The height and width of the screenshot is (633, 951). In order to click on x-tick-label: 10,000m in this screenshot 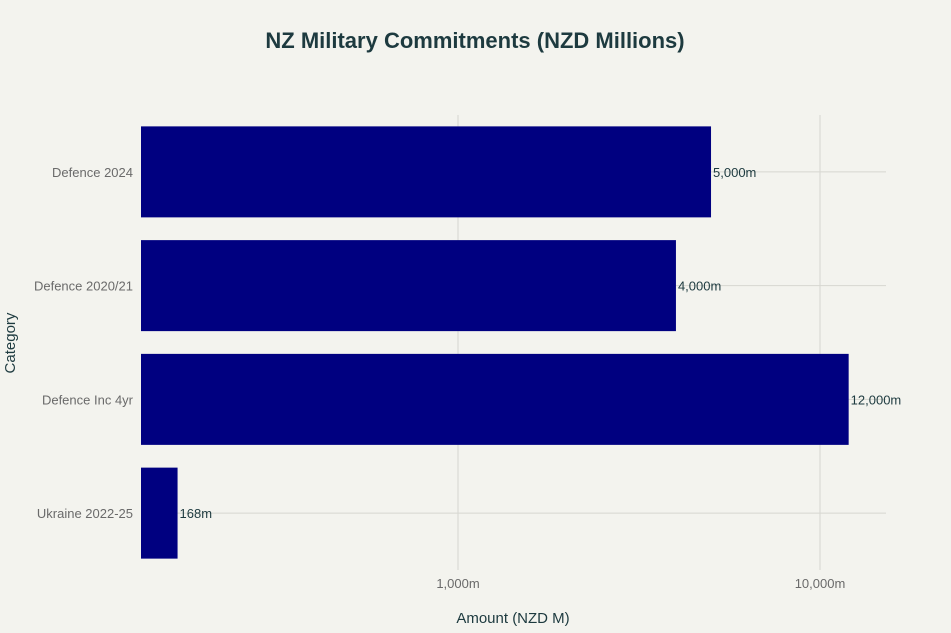, I will do `click(820, 583)`.